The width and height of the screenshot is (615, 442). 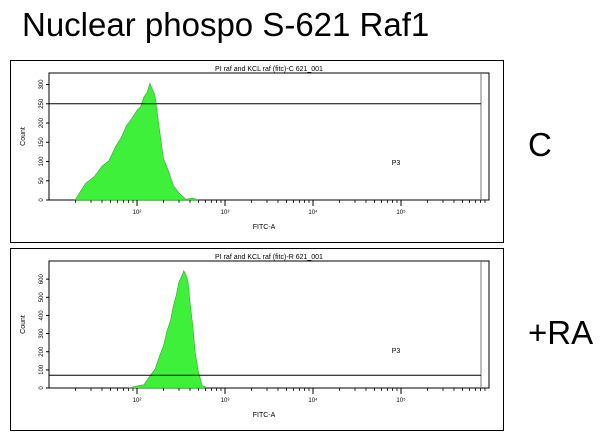 I want to click on condition-label-control: C, so click(x=540, y=144).